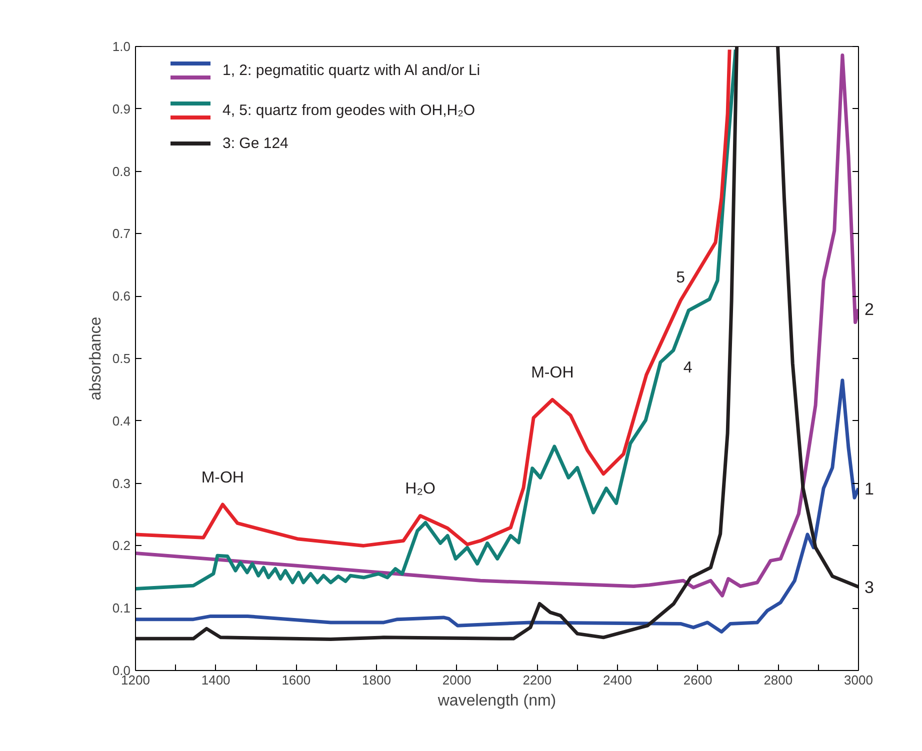  What do you see at coordinates (121, 108) in the screenshot?
I see `y-tick-label: 0.9` at bounding box center [121, 108].